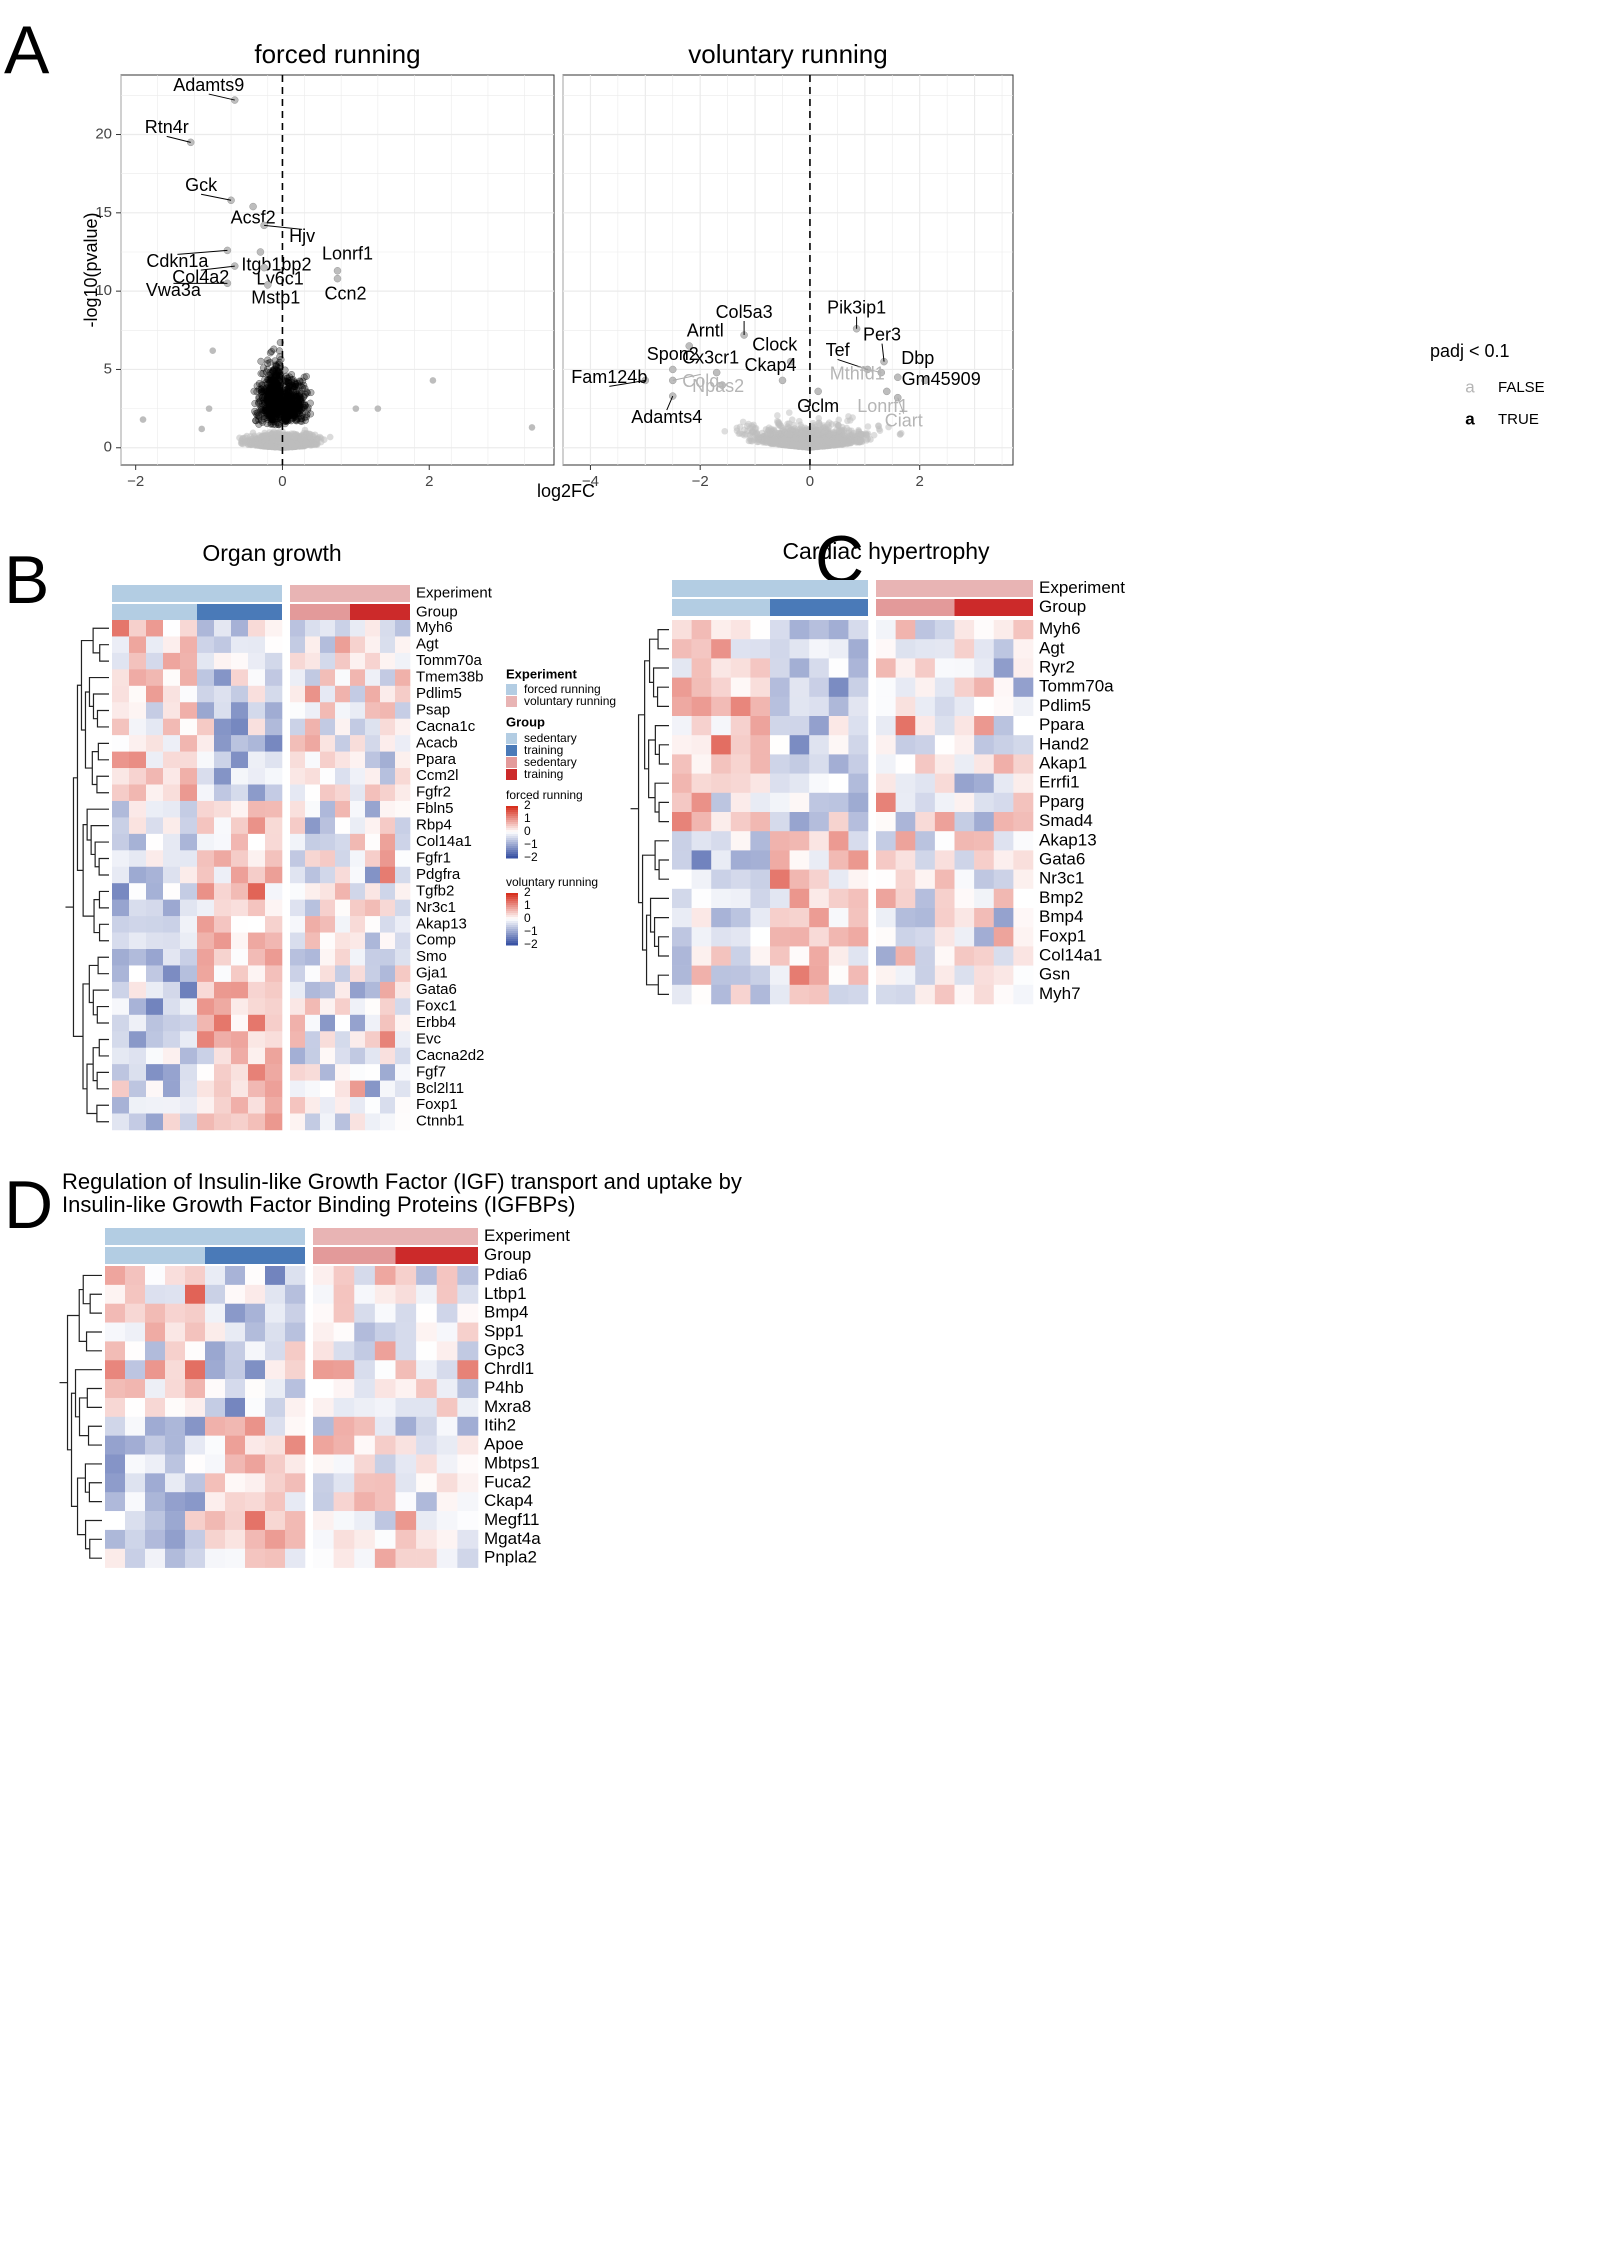 The width and height of the screenshot is (1599, 2254). I want to click on volcano-panel-title: forced running, so click(337, 54).